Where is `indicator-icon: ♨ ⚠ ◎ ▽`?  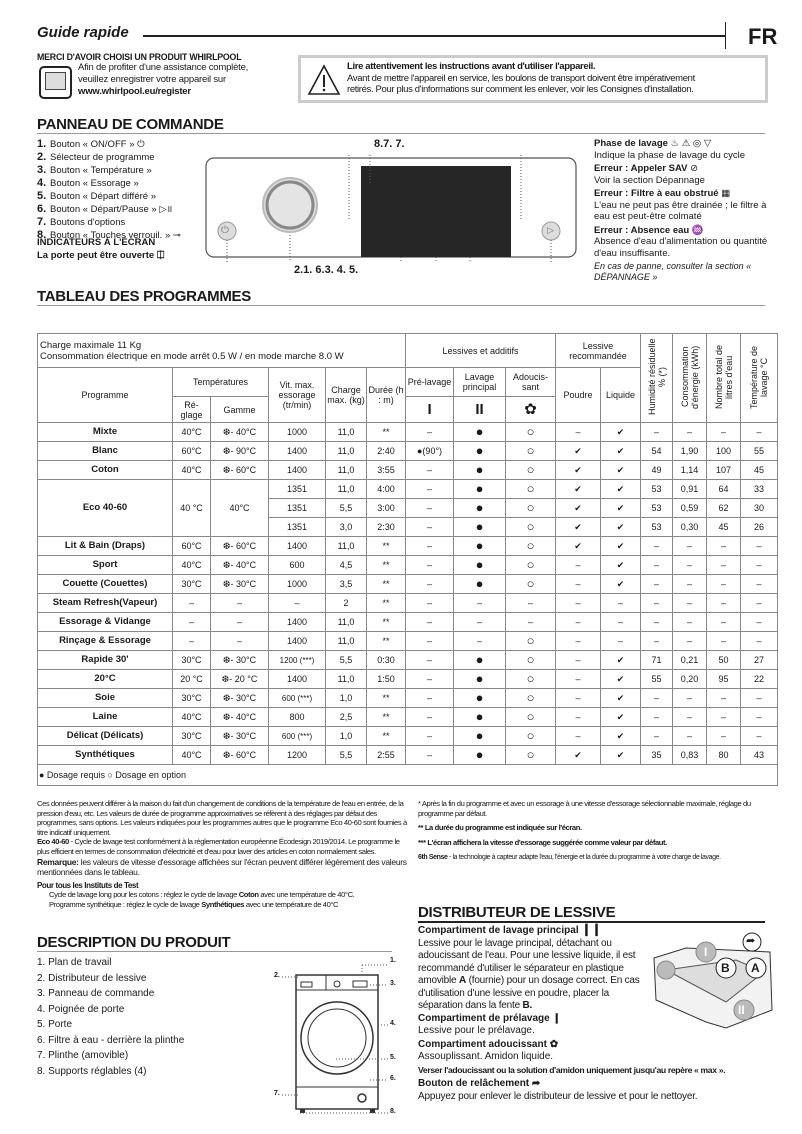 indicator-icon: ♨ ⚠ ◎ ▽ is located at coordinates (691, 143).